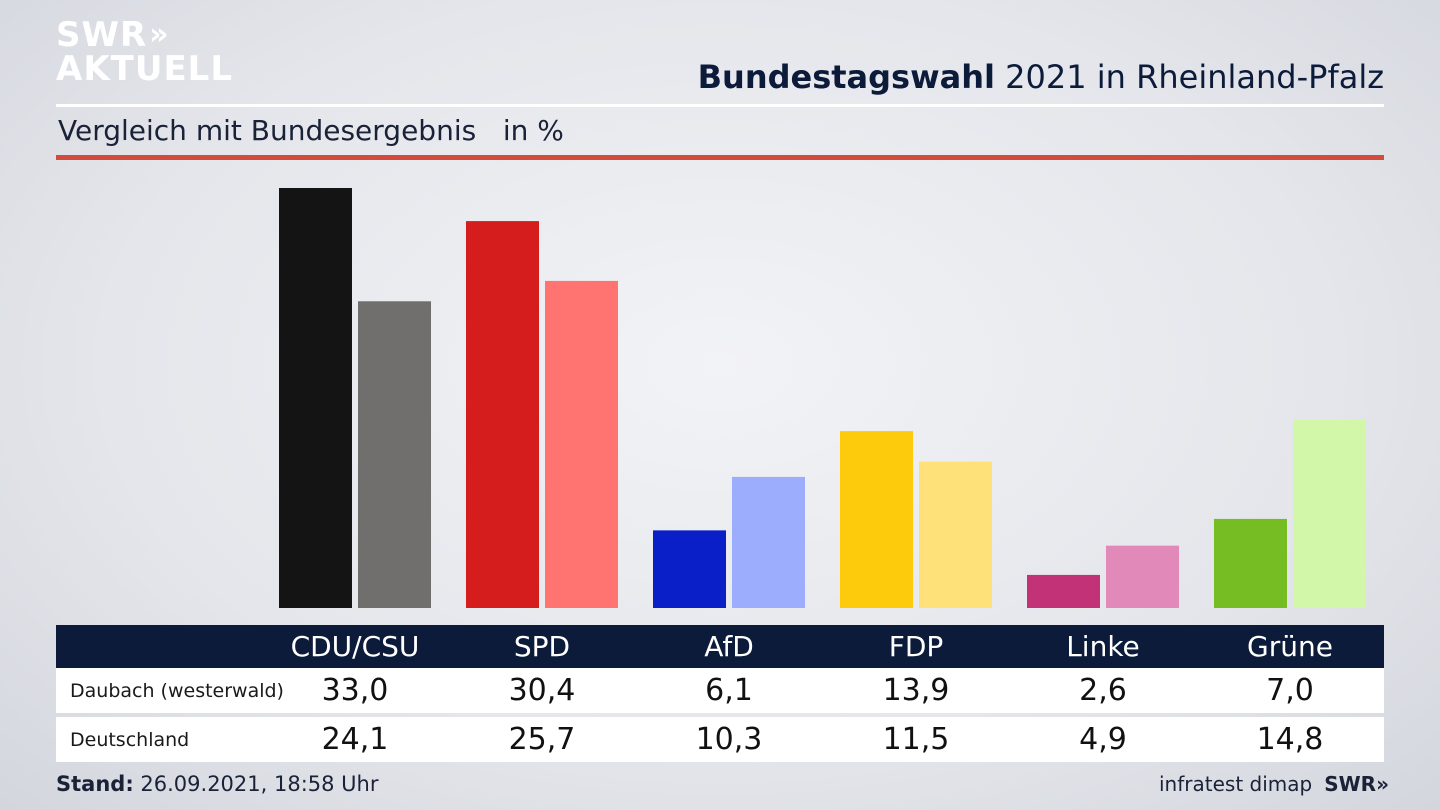 Image resolution: width=1440 pixels, height=810 pixels. Describe the element at coordinates (955, 534) in the screenshot. I see `bar-fdp-deutschland` at that location.